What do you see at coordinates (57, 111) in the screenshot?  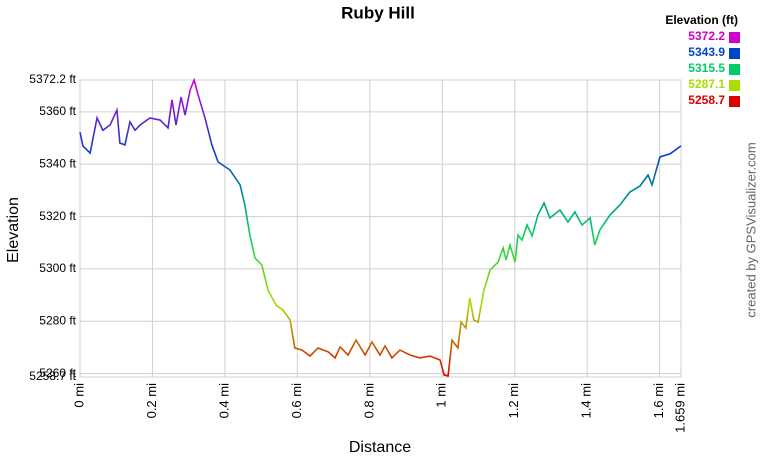 I see `y-tick-label: 5360 ft` at bounding box center [57, 111].